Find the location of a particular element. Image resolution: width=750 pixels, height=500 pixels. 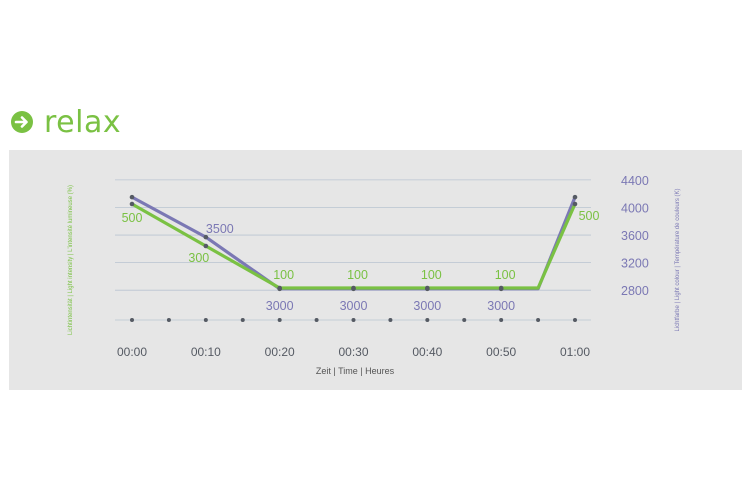

page-title: relax is located at coordinates (83, 122).